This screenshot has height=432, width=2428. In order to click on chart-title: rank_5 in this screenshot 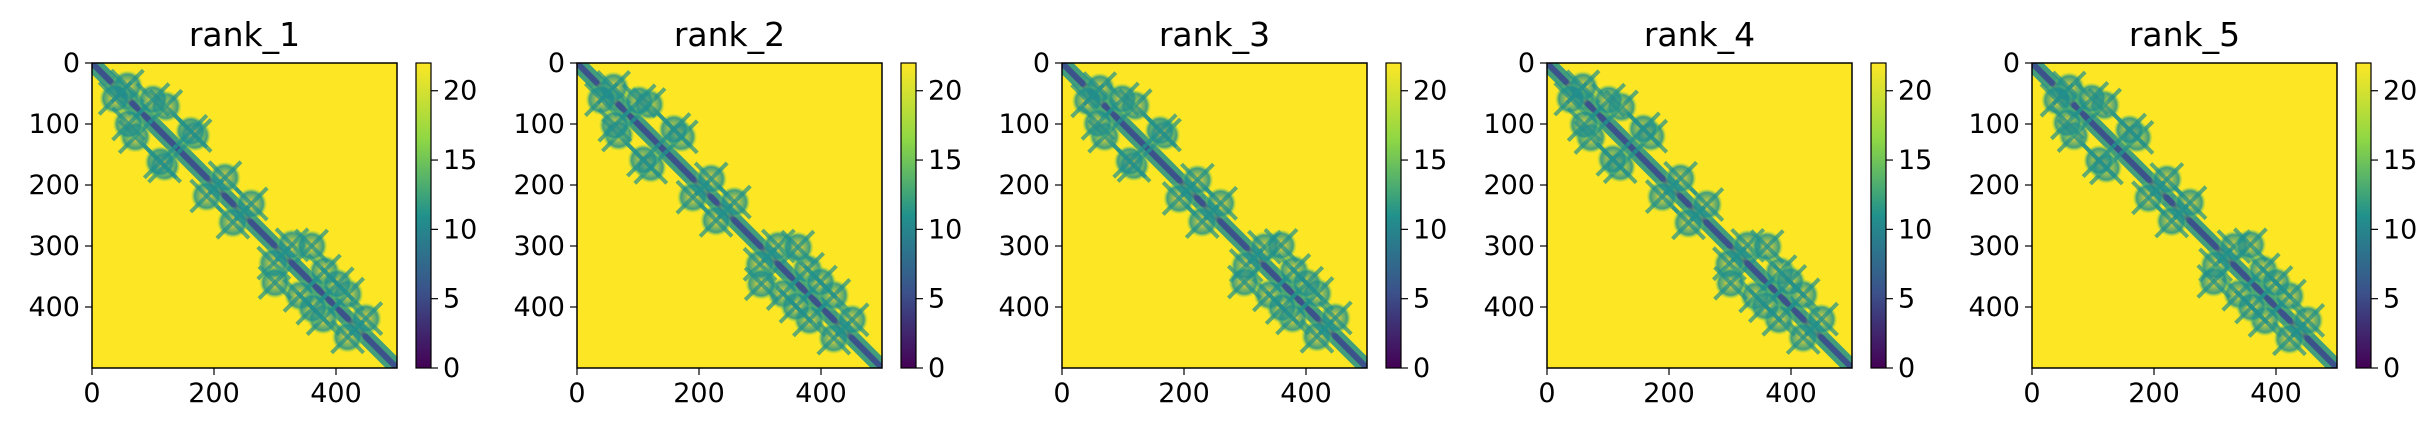, I will do `click(2184, 34)`.